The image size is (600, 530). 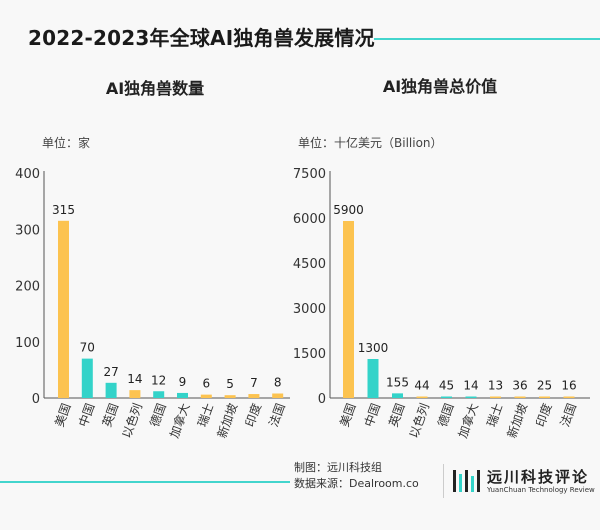 What do you see at coordinates (440, 86) in the screenshot?
I see `chart-title: AI独角兽总价值` at bounding box center [440, 86].